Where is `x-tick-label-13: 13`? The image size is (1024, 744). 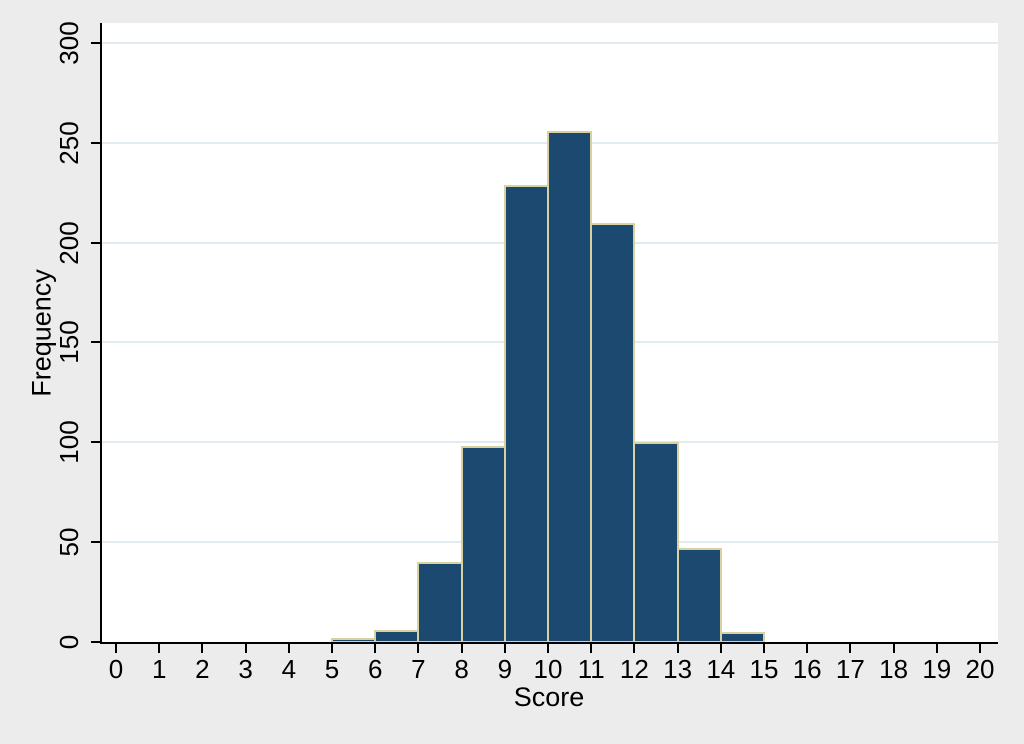
x-tick-label-13: 13 is located at coordinates (678, 669).